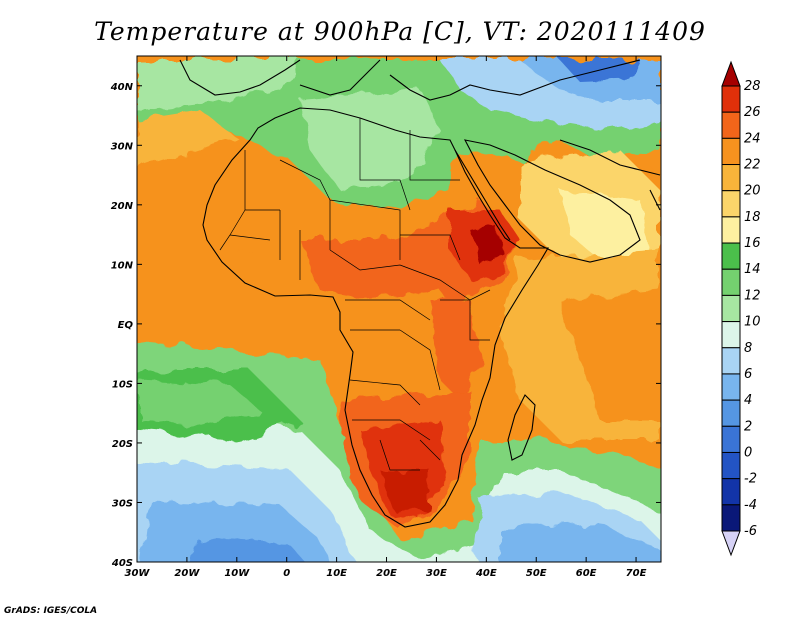 The height and width of the screenshot is (618, 800). I want to click on lon-tick-label: 50E, so click(536, 573).